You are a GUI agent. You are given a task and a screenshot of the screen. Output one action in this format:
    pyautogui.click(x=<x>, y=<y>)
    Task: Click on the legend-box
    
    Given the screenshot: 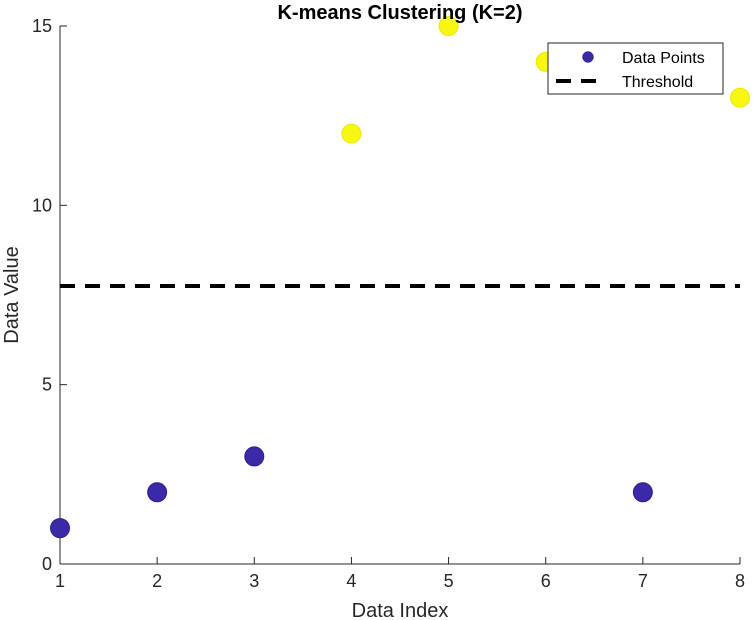 What is the action you would take?
    pyautogui.click(x=635, y=68)
    